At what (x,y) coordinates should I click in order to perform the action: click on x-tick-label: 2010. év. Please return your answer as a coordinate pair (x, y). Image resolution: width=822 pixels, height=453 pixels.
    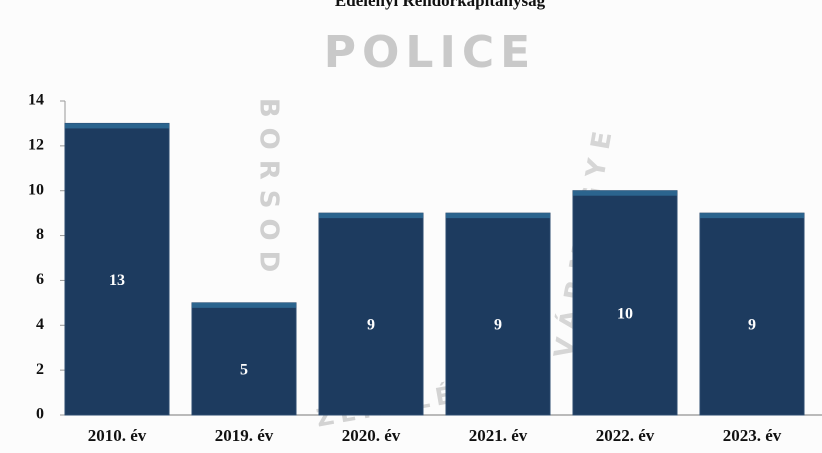
    Looking at the image, I should click on (117, 435).